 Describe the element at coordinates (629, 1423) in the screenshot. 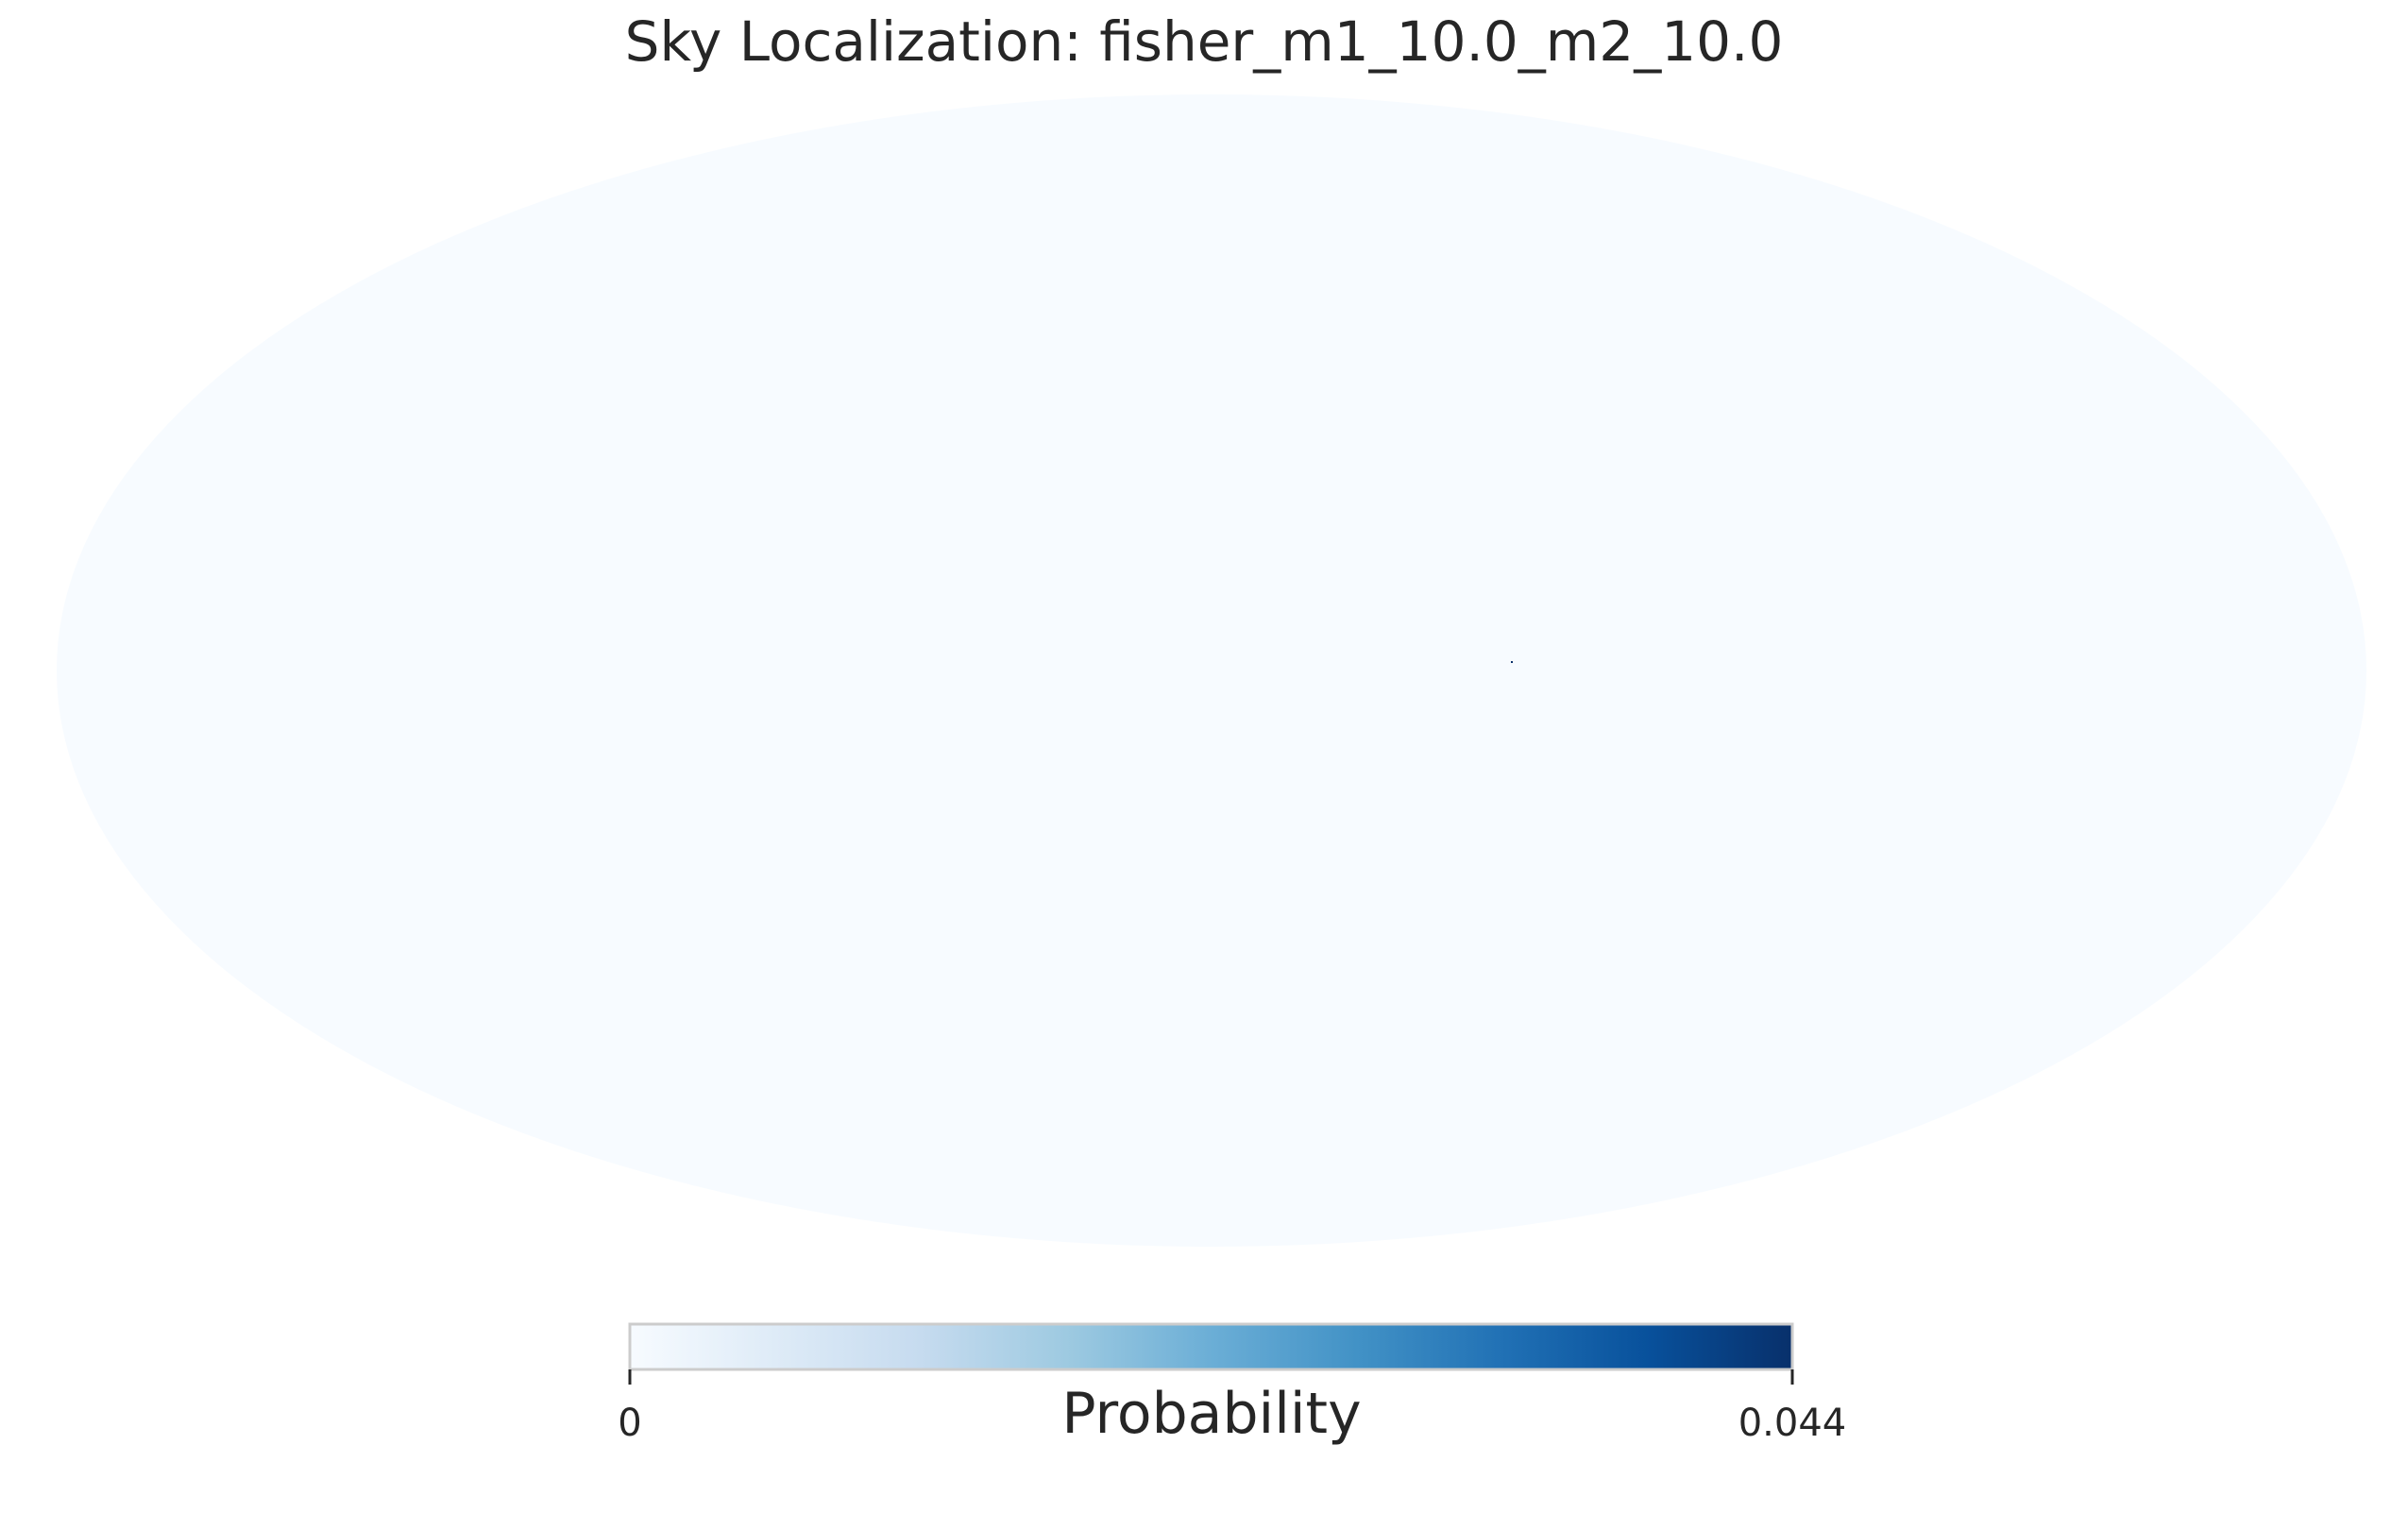

I see `colorbar-tick-label-min: 0` at that location.